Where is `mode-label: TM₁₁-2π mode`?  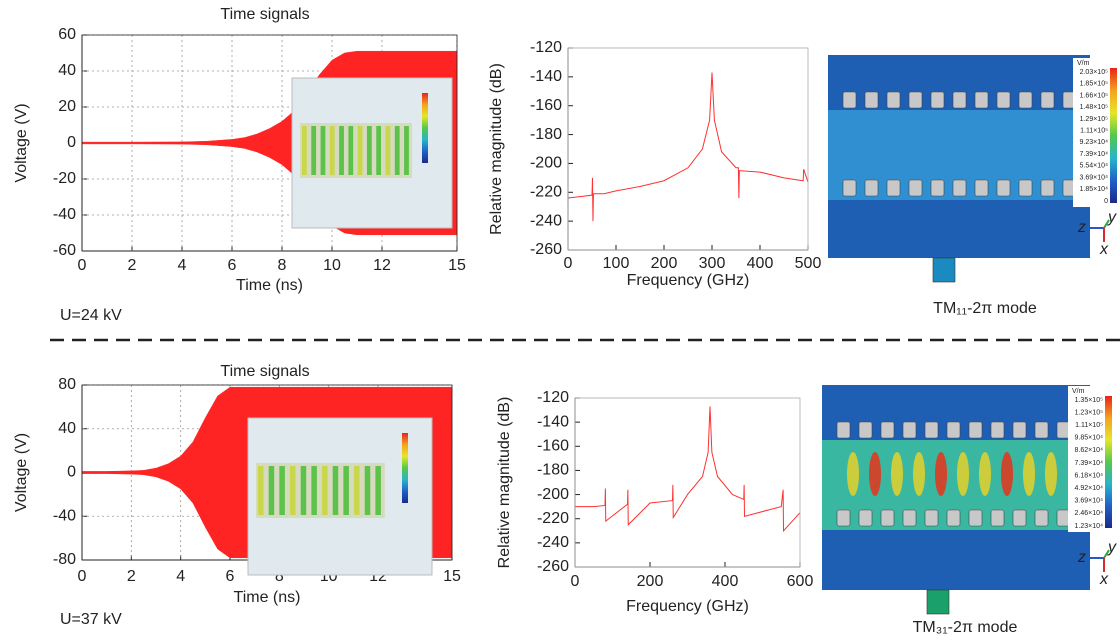 mode-label: TM₁₁-2π mode is located at coordinates (985, 308).